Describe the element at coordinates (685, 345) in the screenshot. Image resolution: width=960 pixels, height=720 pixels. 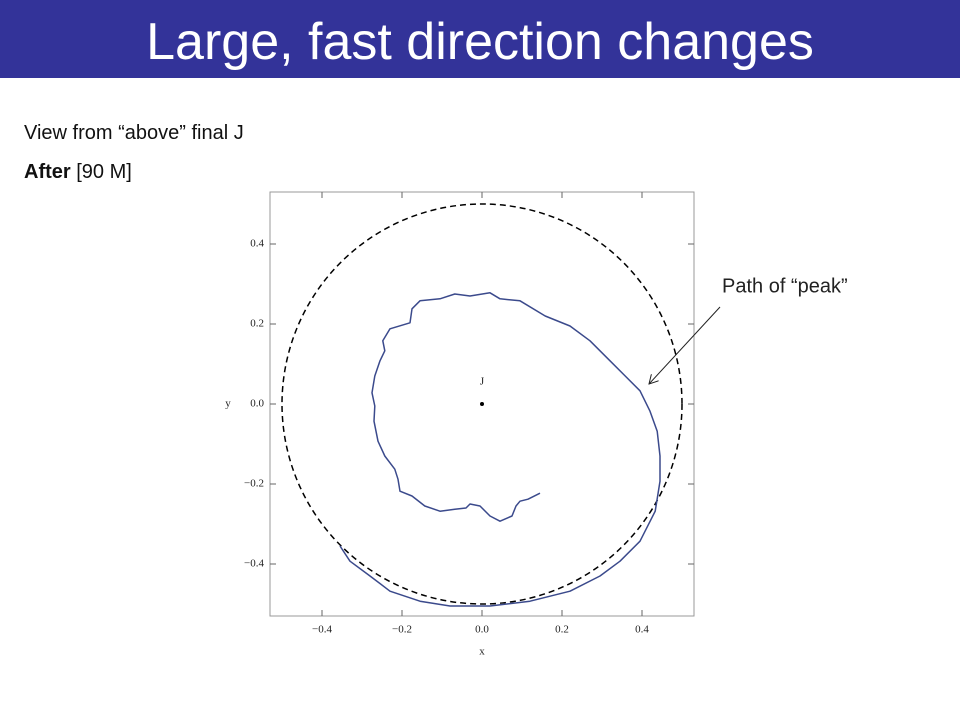
I see `arrow` at that location.